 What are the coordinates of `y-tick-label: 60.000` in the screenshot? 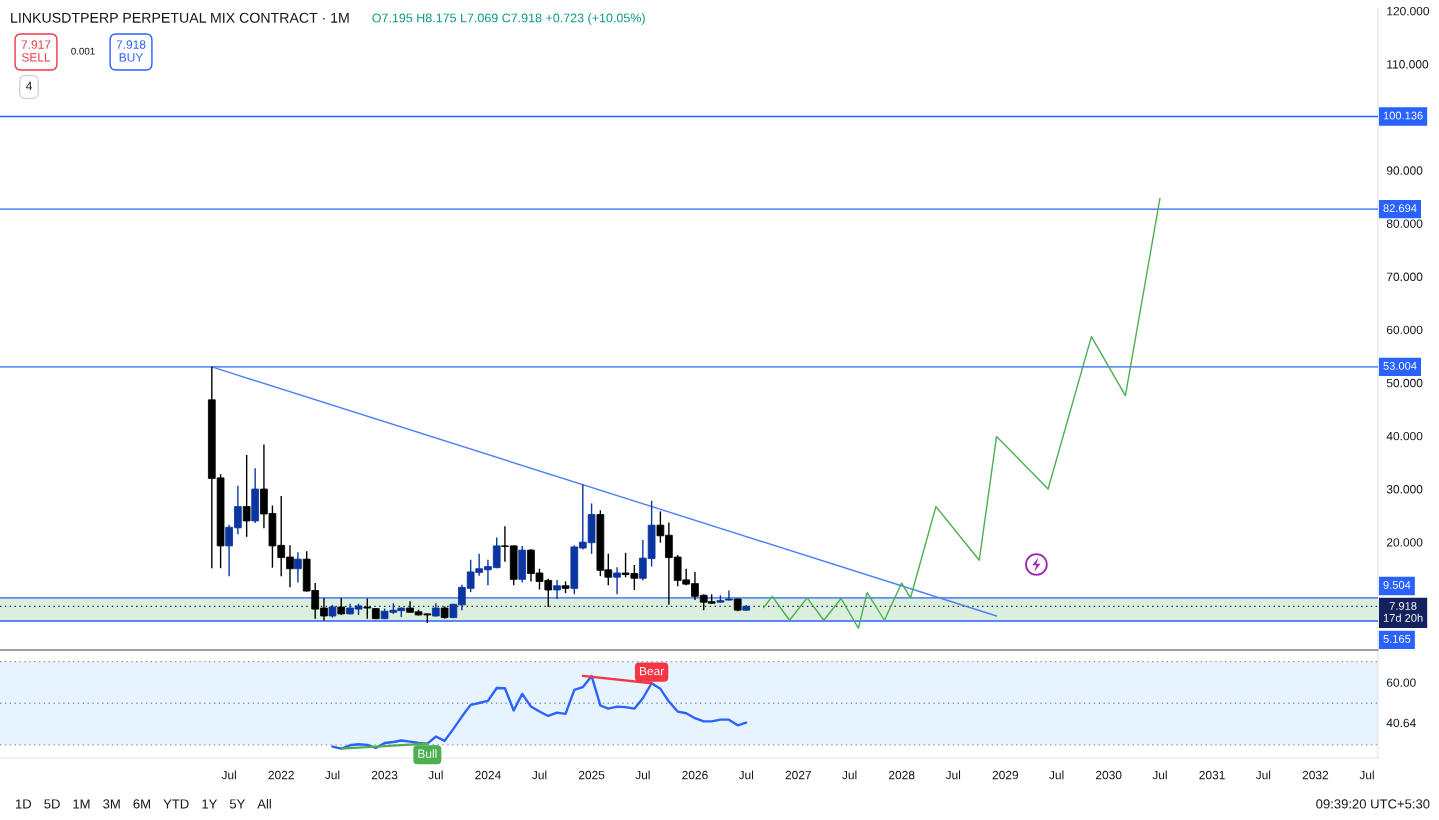 It's located at (1404, 330).